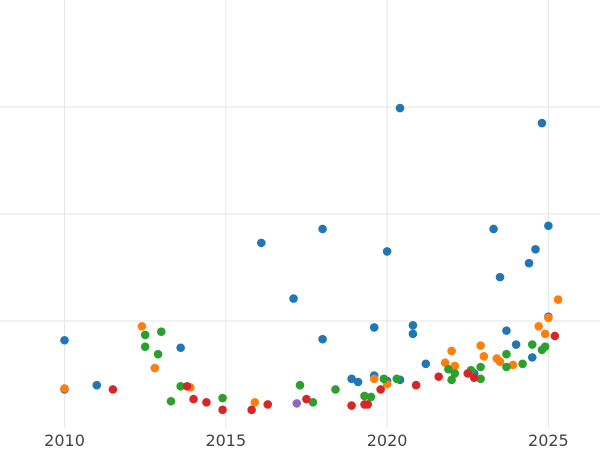 The width and height of the screenshot is (600, 450). I want to click on x-tick-label: 2020, so click(387, 440).